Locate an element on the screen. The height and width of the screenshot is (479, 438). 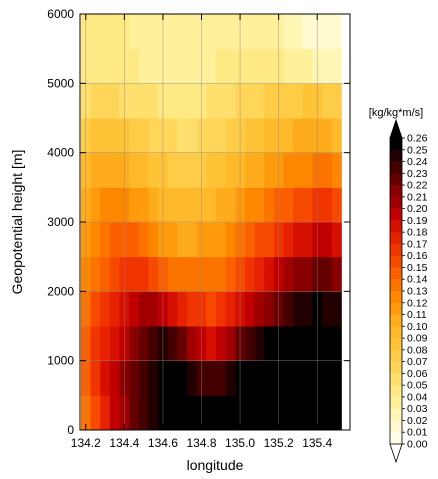
colorbar-max-triangle is located at coordinates (396, 128).